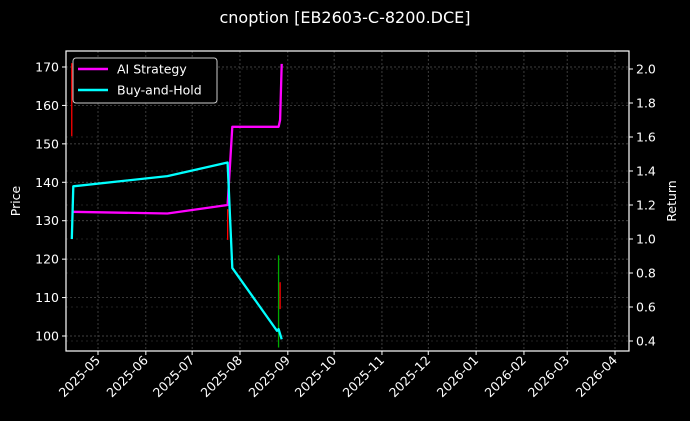 This screenshot has width=690, height=421. What do you see at coordinates (646, 137) in the screenshot?
I see `y-right-tick-label: 1.6` at bounding box center [646, 137].